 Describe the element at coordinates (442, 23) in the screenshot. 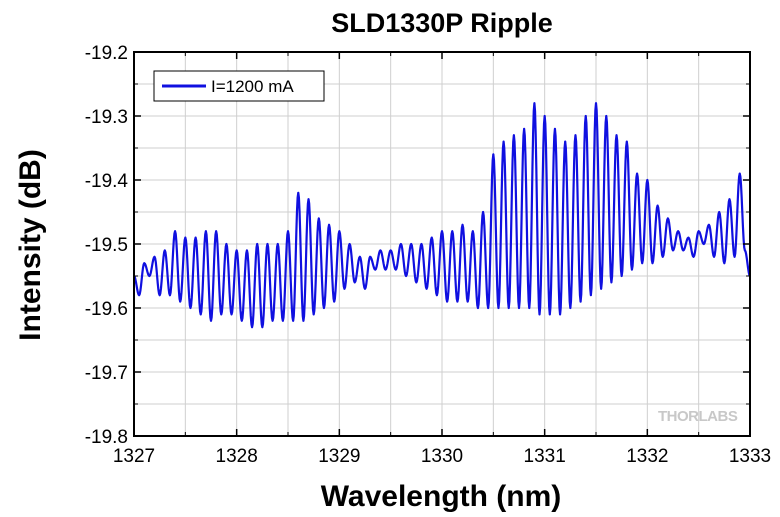

I see `chart-title: SLD1330P Ripple` at that location.